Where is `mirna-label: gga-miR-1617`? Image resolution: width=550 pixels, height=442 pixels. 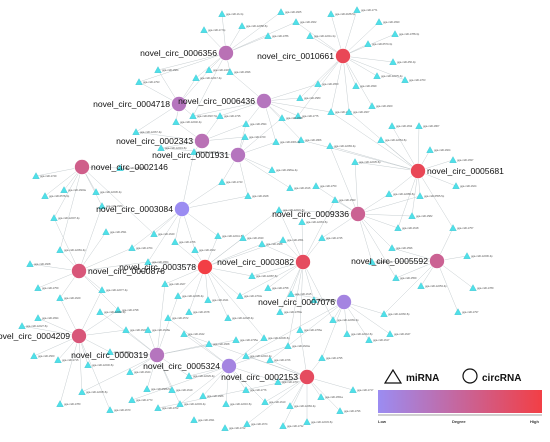
mirna-label: gga-miR-1617 is located at coordinates (381, 340).